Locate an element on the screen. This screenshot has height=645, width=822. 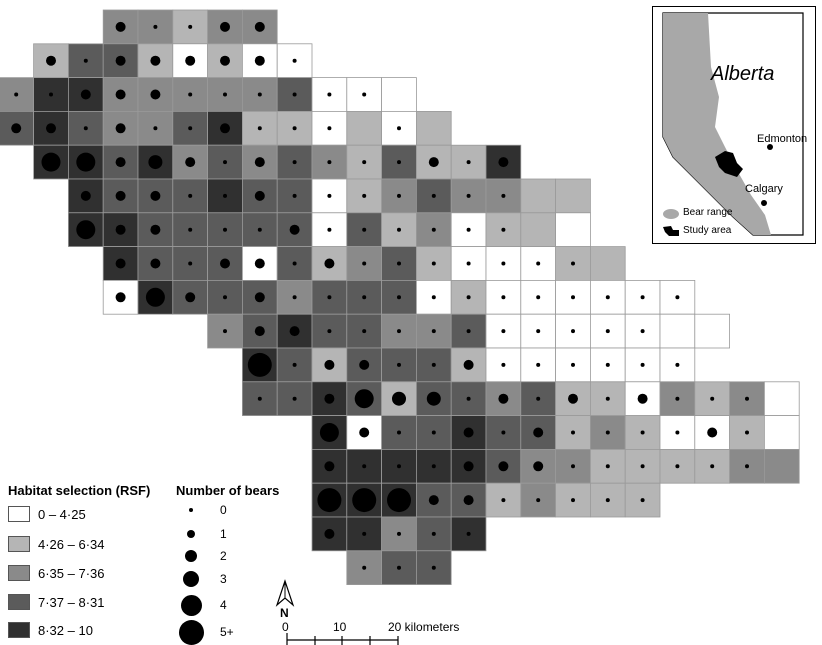
bear-range-key is located at coordinates (671, 214).